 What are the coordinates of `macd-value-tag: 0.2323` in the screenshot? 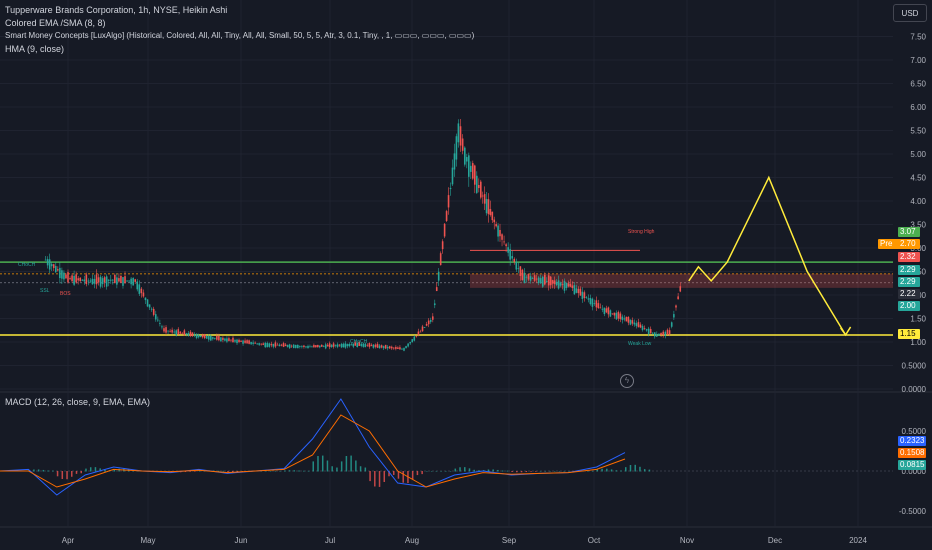 It's located at (912, 441).